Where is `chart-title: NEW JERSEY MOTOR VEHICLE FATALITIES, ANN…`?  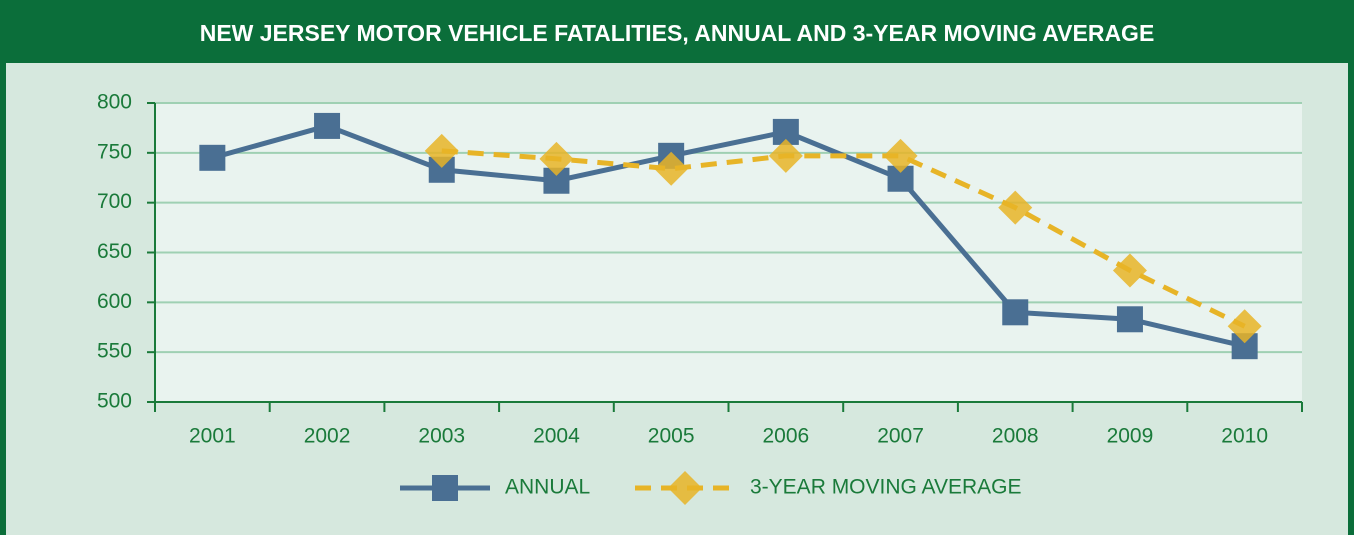
chart-title: NEW JERSEY MOTOR VEHICLE FATALITIES, ANN… is located at coordinates (677, 33).